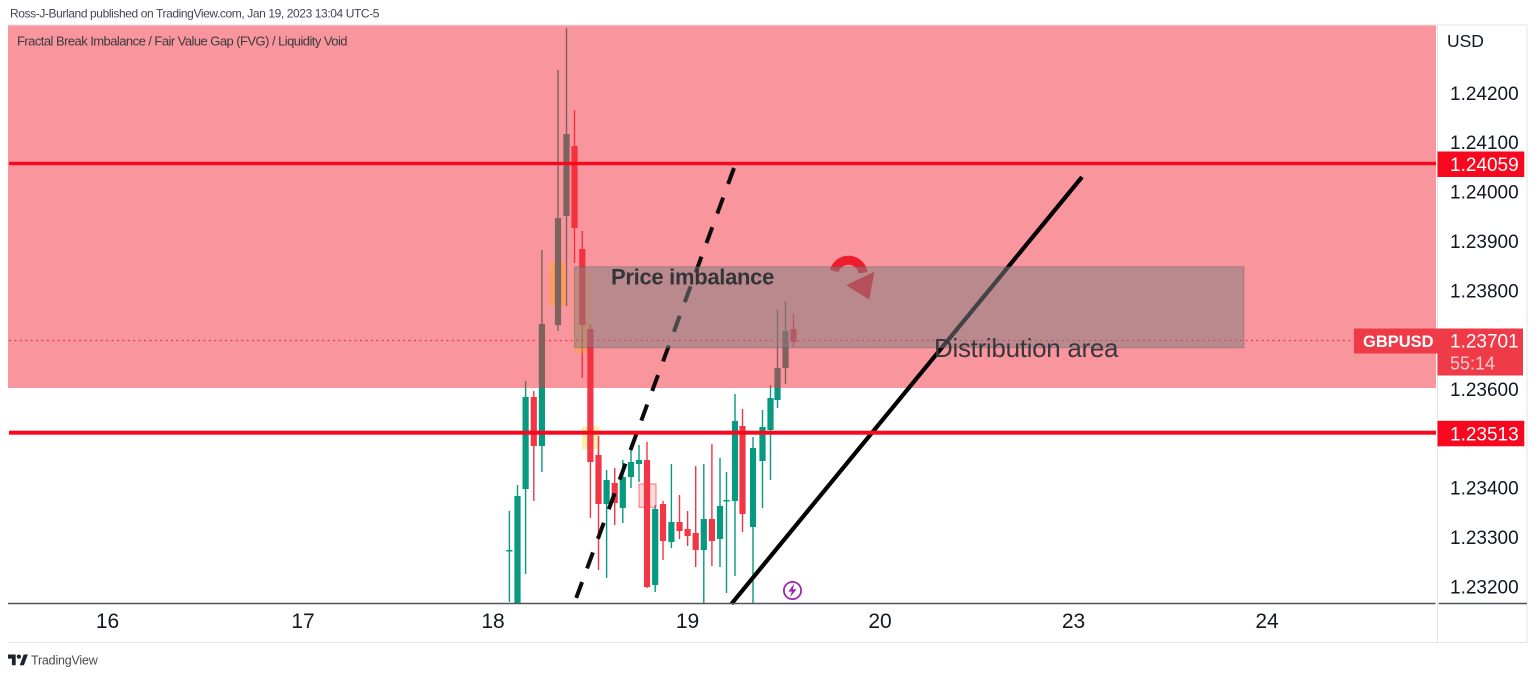 The image size is (1536, 677). I want to click on svg-text: 55:14, so click(1472, 364).